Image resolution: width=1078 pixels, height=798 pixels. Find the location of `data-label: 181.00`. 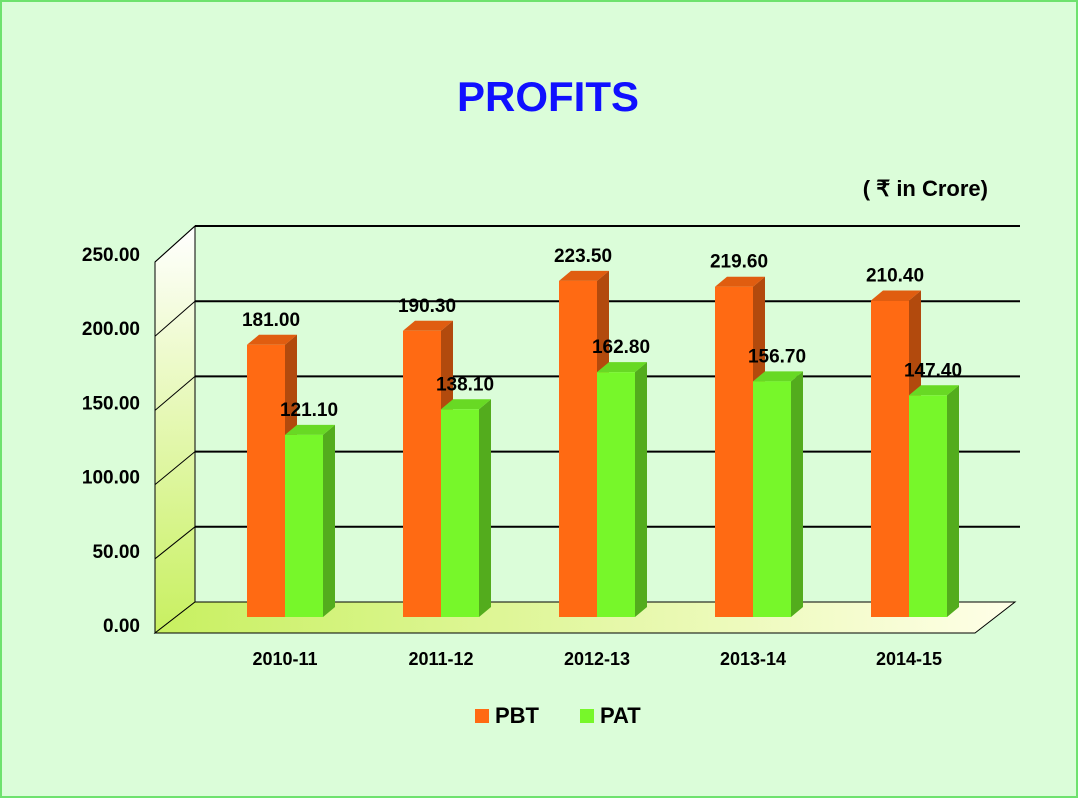

data-label: 181.00 is located at coordinates (271, 320).